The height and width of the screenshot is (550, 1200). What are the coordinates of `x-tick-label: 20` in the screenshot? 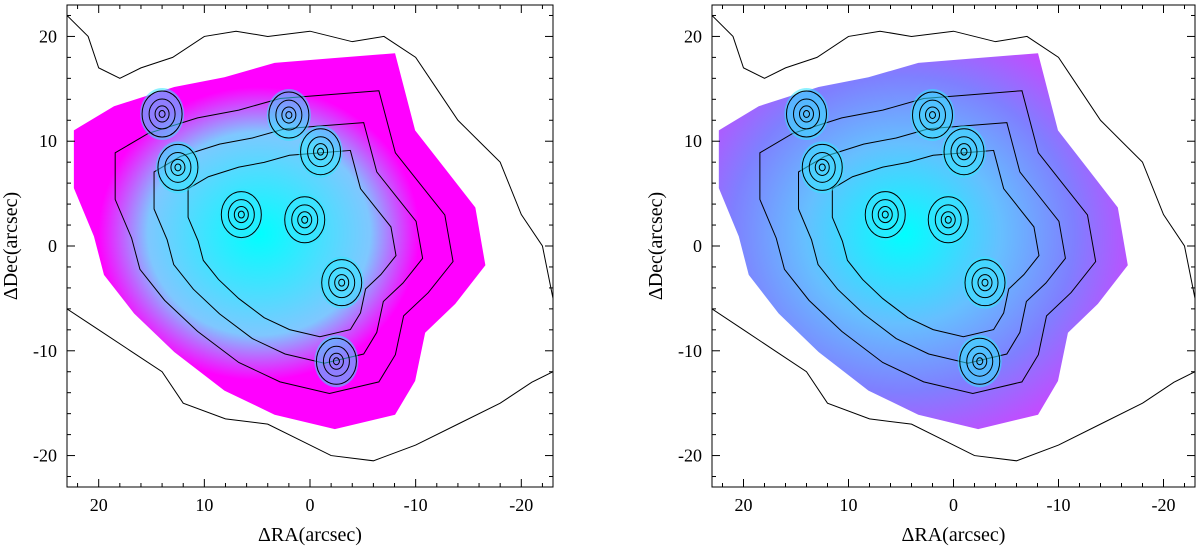 It's located at (99, 505).